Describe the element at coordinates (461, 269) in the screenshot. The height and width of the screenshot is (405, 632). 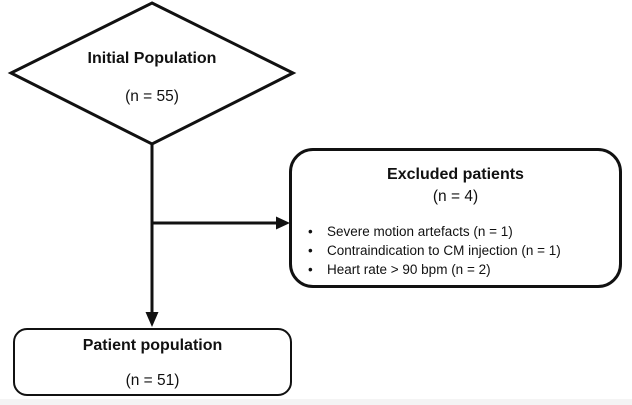
I see `exclusion-reason-item: Heart rate > 90 bpm (n = 2)` at that location.